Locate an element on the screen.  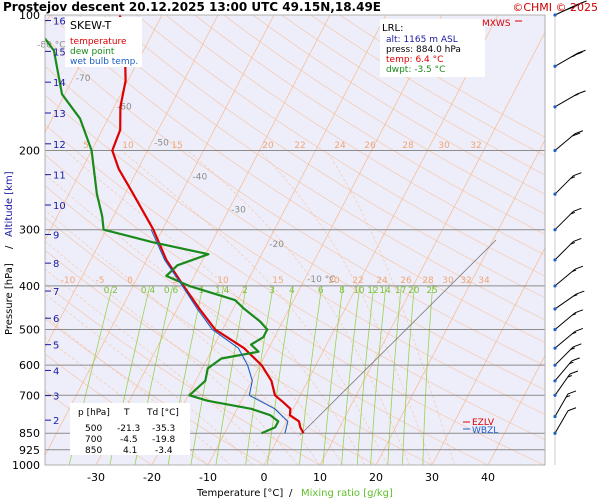
legend-box is located at coordinates (103, 42).